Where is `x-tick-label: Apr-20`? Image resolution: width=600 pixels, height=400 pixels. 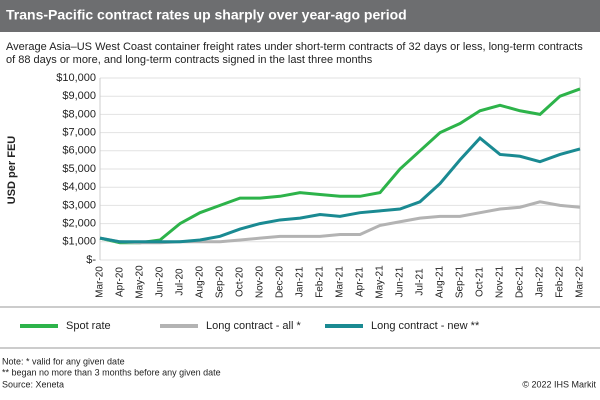
x-tick-label: Apr-20 is located at coordinates (120, 282).